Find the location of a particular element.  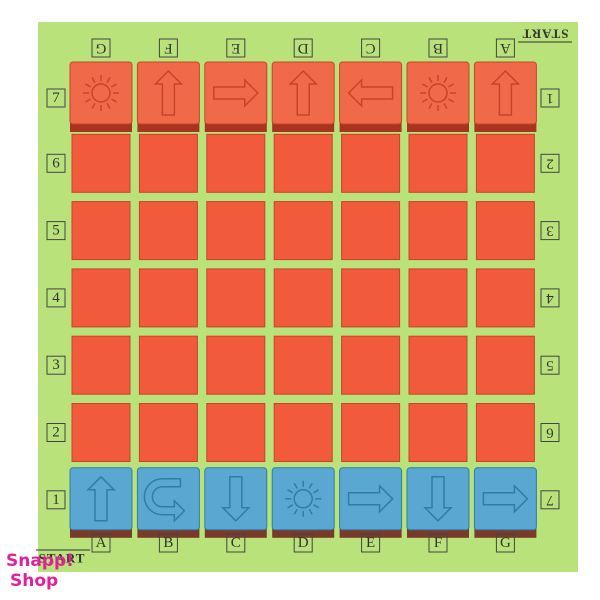

column-label: B is located at coordinates (168, 543).